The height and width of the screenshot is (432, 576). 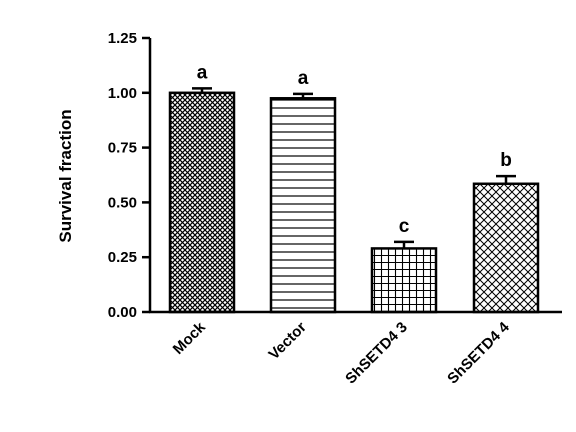 I want to click on x-tick-label: Vector, so click(x=287, y=341).